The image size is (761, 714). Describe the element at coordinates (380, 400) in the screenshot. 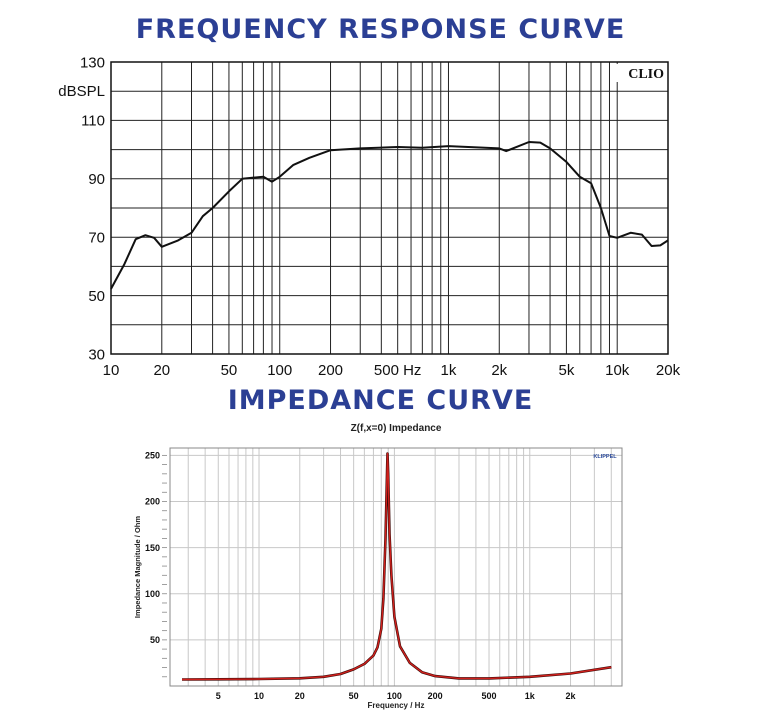

I see `impedance-heading: IMPEDANCE CURVE` at that location.